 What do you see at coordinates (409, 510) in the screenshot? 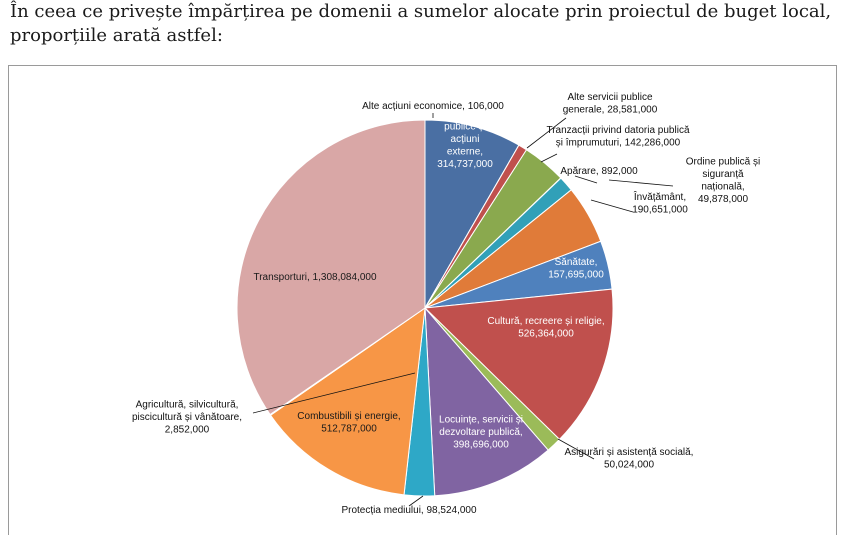
I see `slice-label: Protecția mediului, 98,524,000` at bounding box center [409, 510].